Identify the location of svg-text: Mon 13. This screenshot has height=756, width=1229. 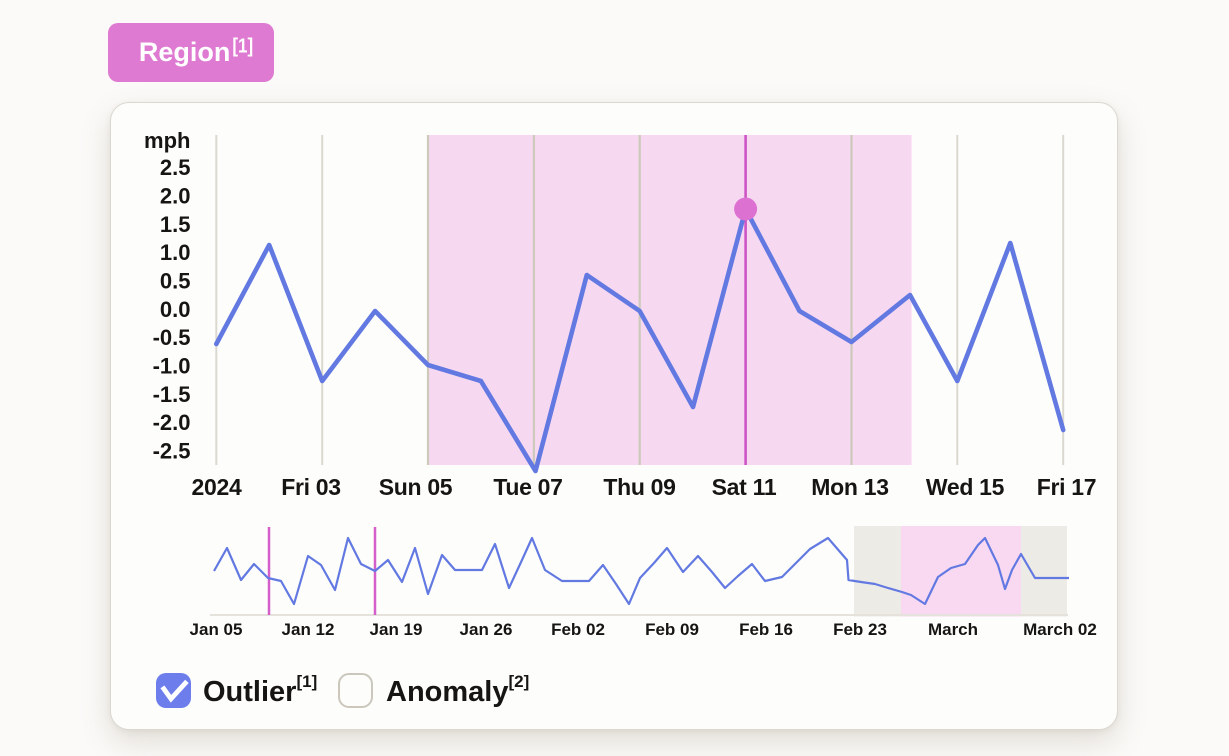
(849, 487).